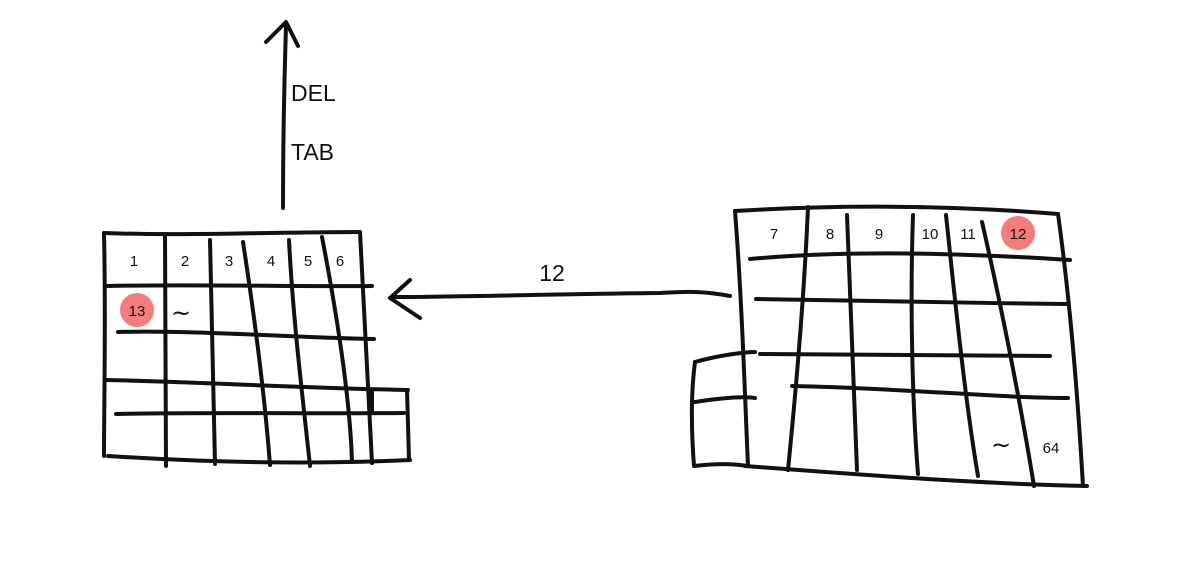  I want to click on left-key-1: 1, so click(134, 261).